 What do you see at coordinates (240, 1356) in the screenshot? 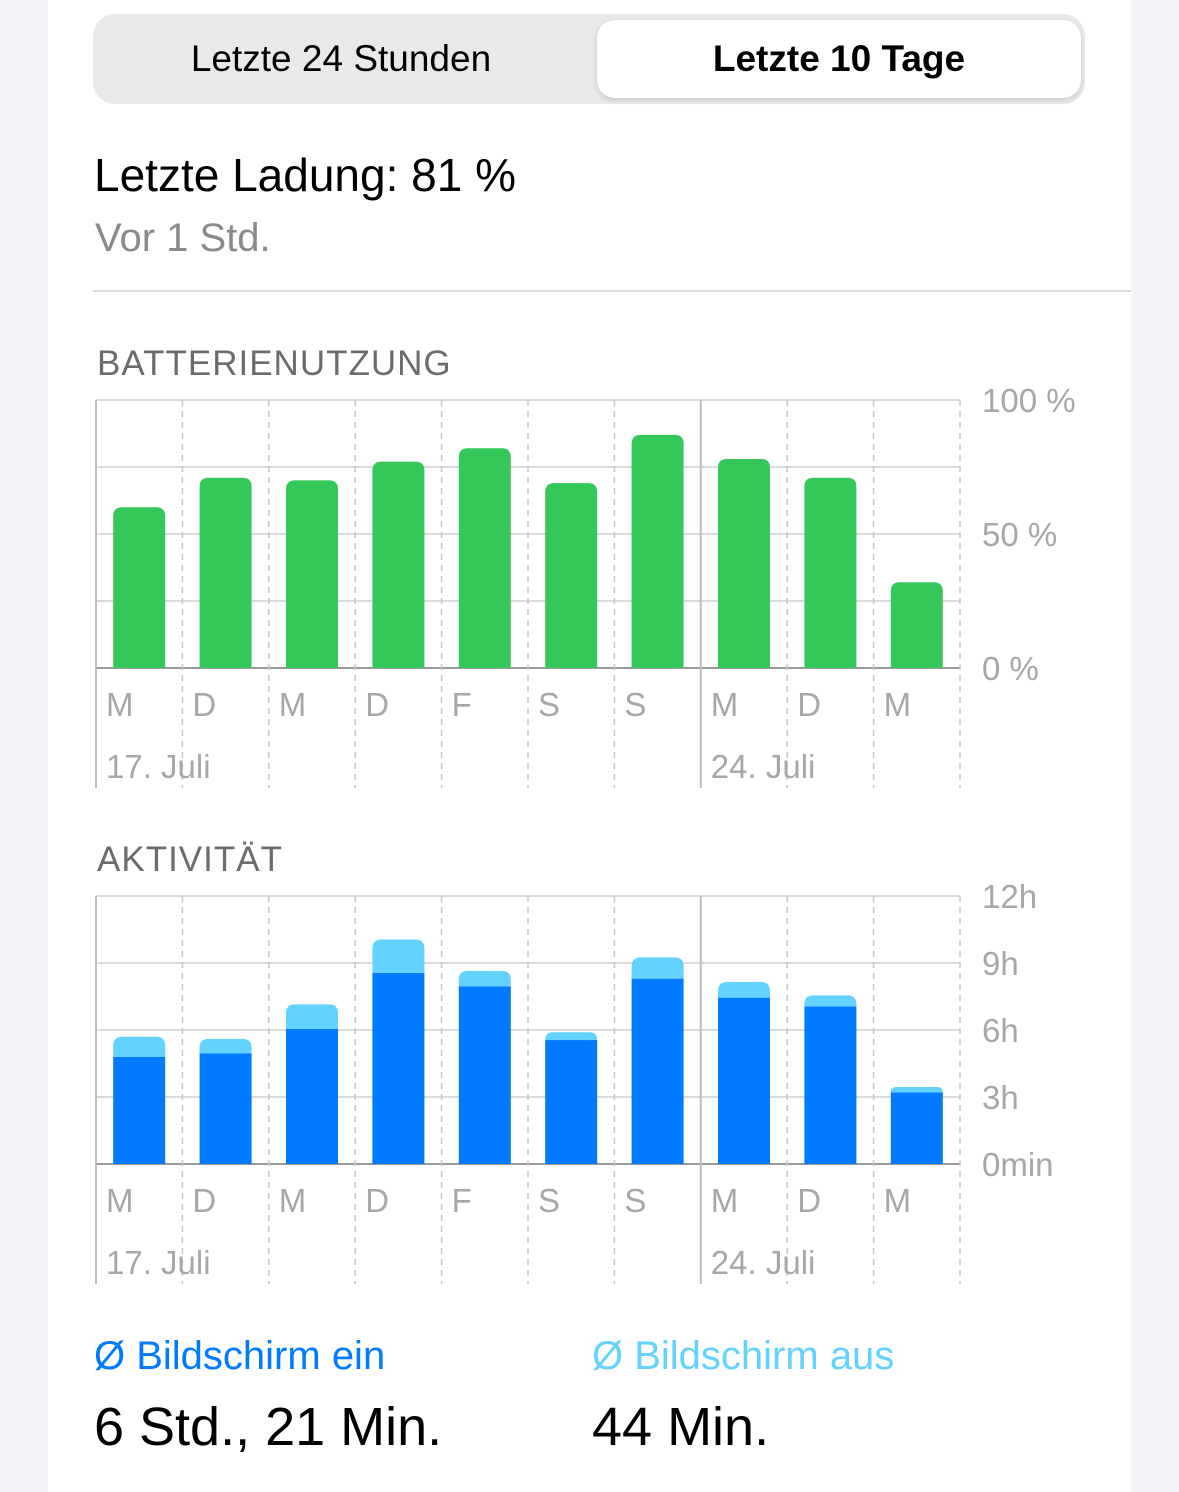
I see `screen-on-legend-label: Ø Bildschirm ein` at bounding box center [240, 1356].